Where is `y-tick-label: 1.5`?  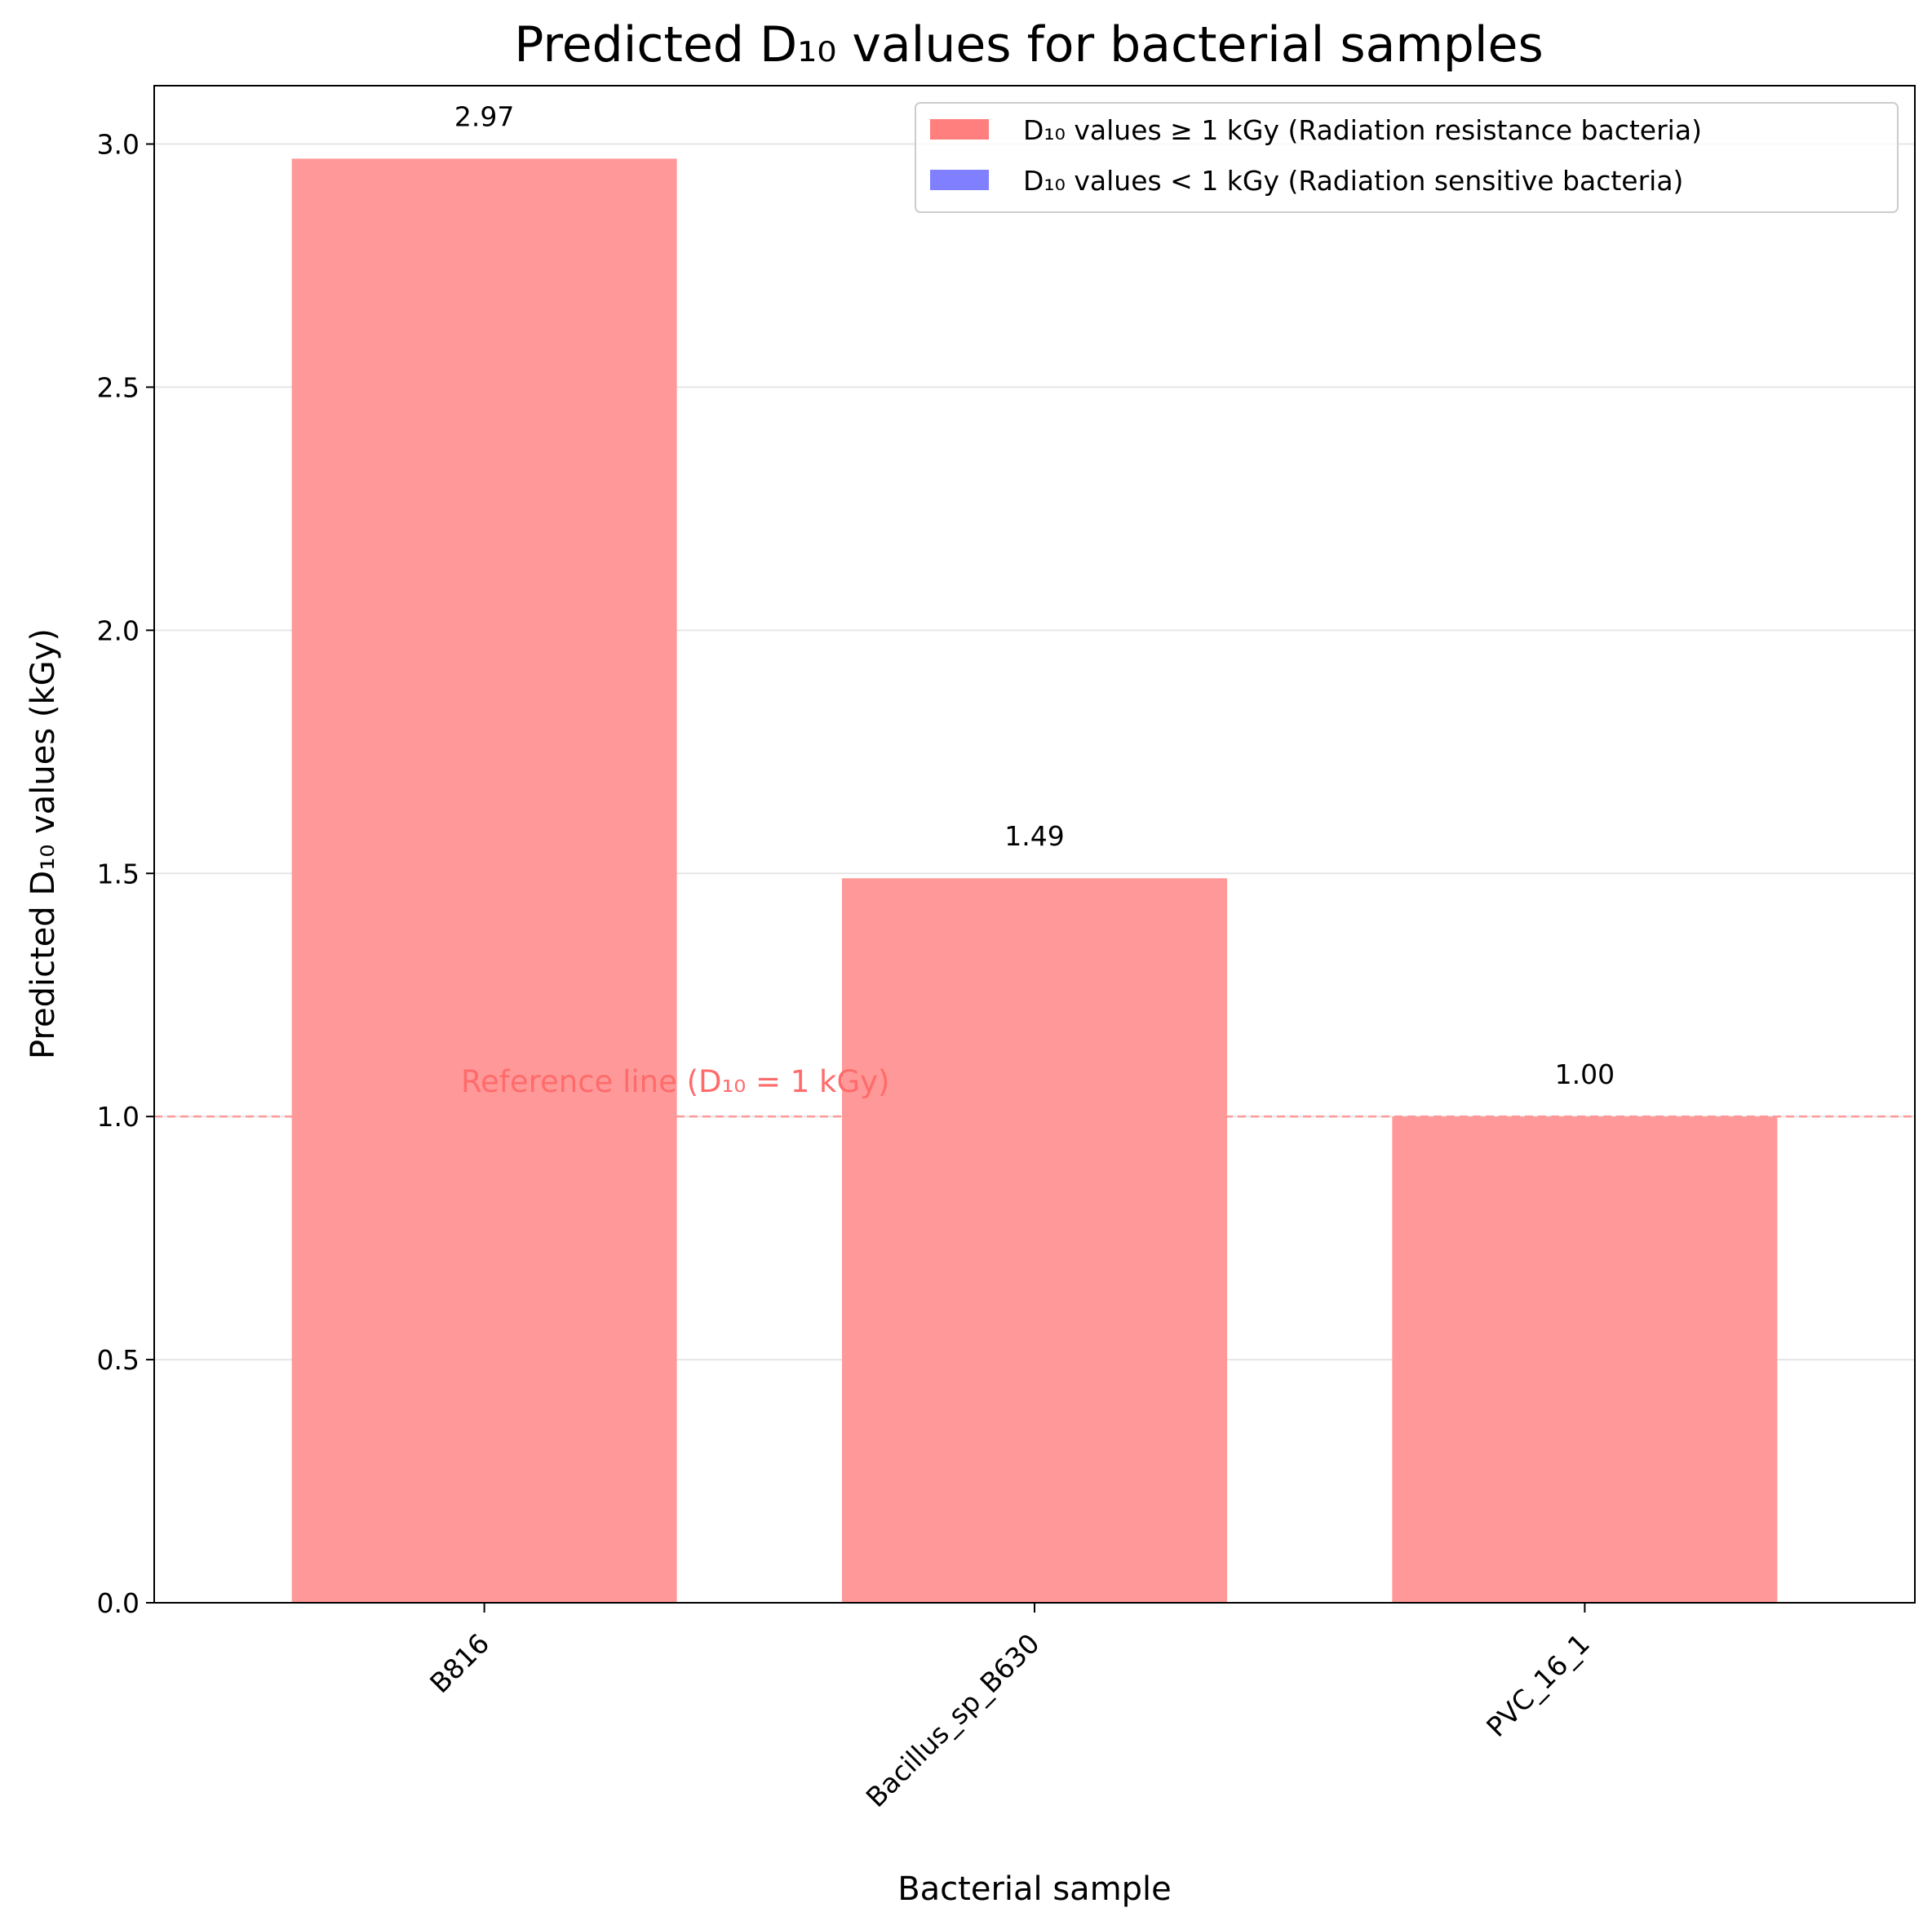 y-tick-label: 1.5 is located at coordinates (118, 874).